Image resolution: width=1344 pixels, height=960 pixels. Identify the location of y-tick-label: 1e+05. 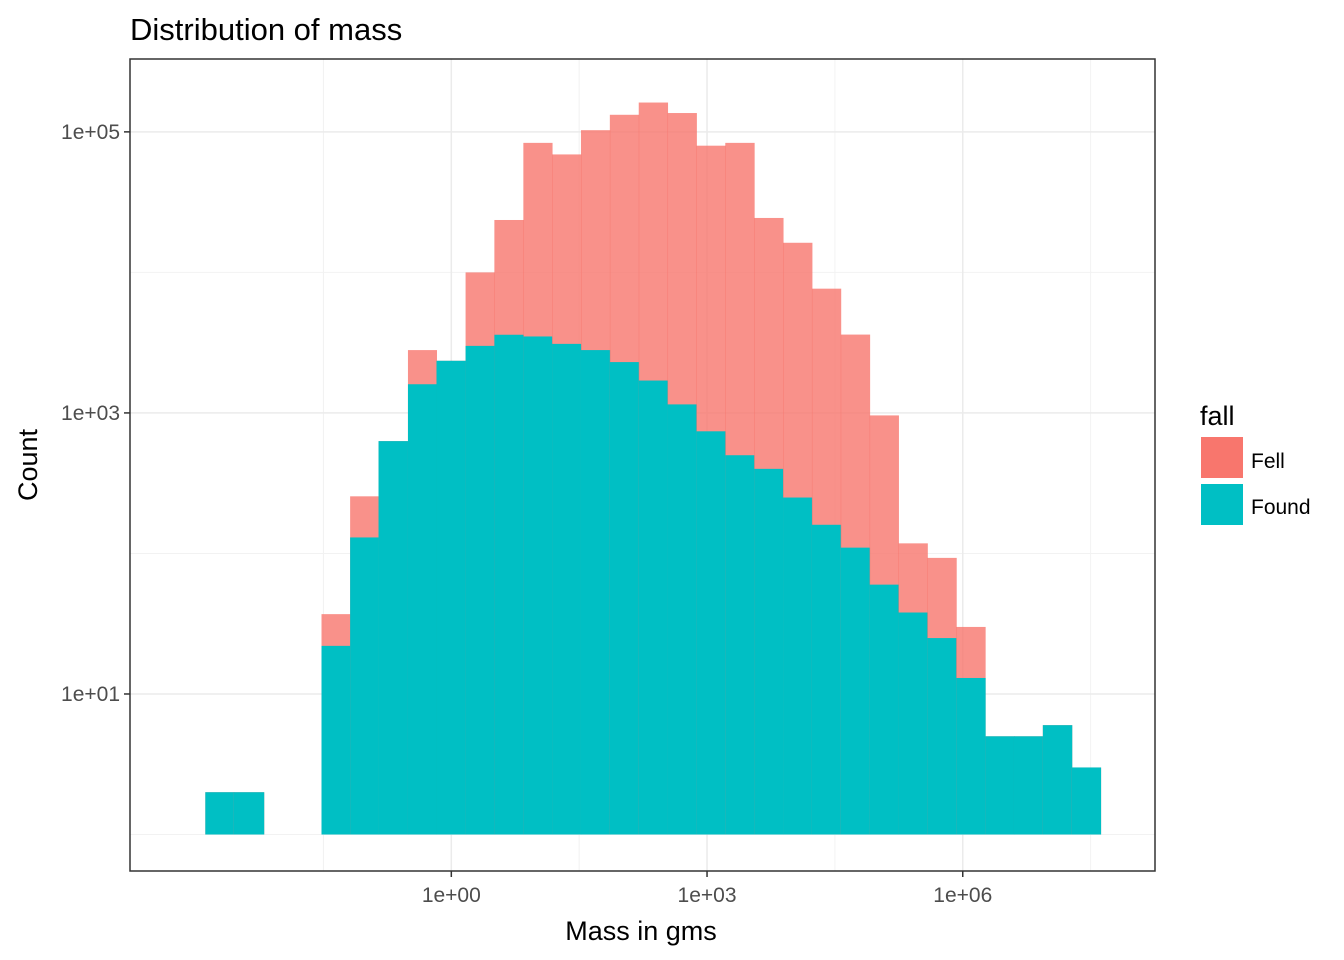
(90, 132).